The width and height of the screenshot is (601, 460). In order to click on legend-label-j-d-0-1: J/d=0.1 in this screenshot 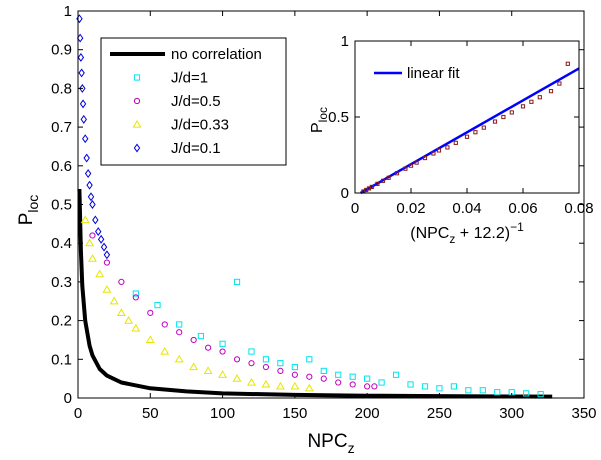, I will do `click(196, 148)`.